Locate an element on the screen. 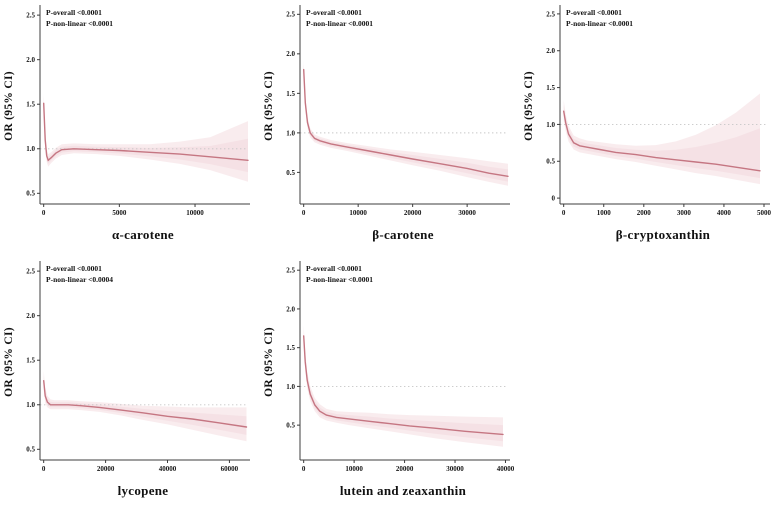 The image size is (780, 512). plot-beta-cryptoxanthin: 0 0.5 1.0 1.5 2.0 2.5 0 1000 2000 3000 4000 5000 is located at coordinates (659, 111).